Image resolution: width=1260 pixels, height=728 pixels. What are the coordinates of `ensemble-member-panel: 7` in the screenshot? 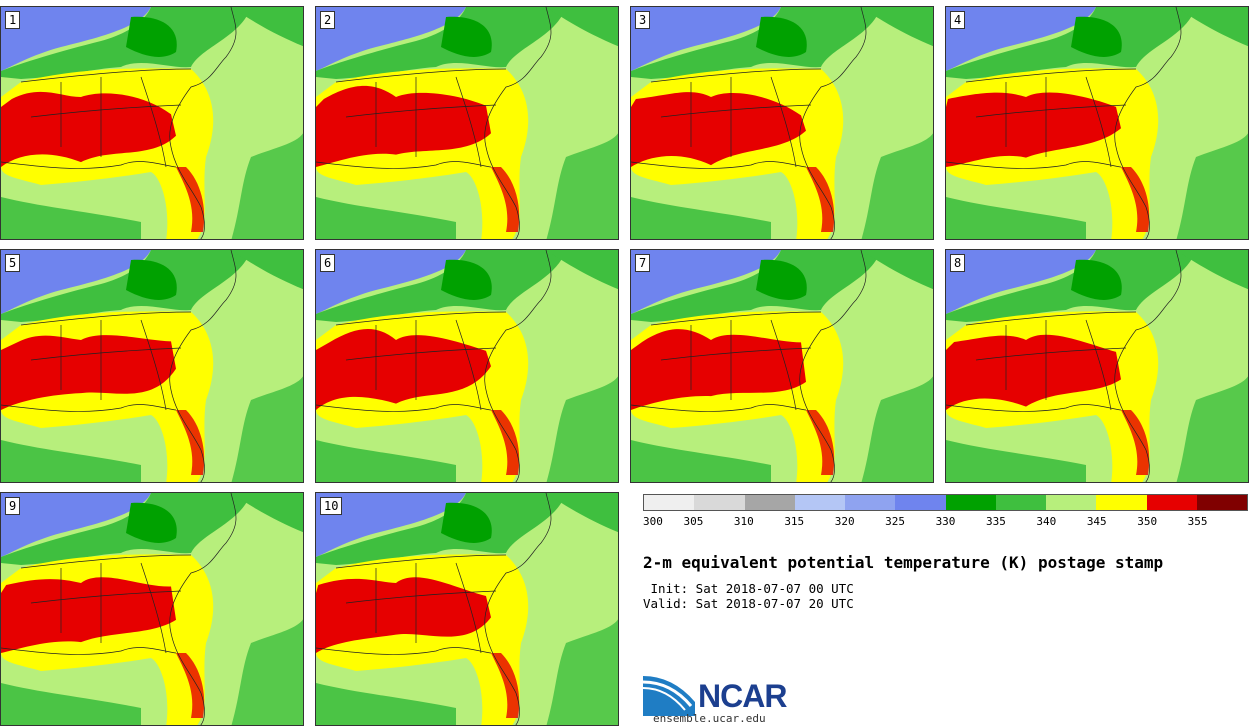 It's located at (782, 366).